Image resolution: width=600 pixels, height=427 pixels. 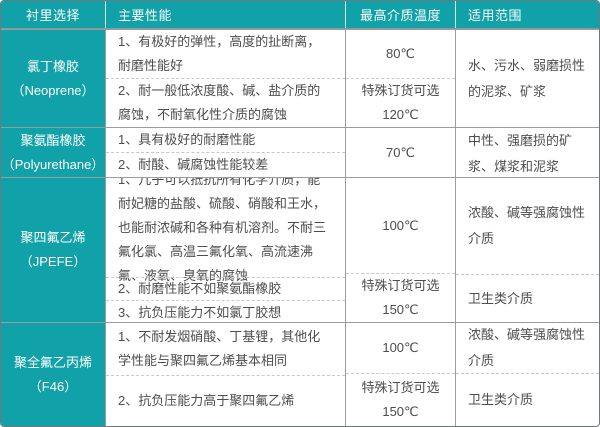 What do you see at coordinates (53, 261) in the screenshot?
I see `lining-code: （JPEFE）` at bounding box center [53, 261].